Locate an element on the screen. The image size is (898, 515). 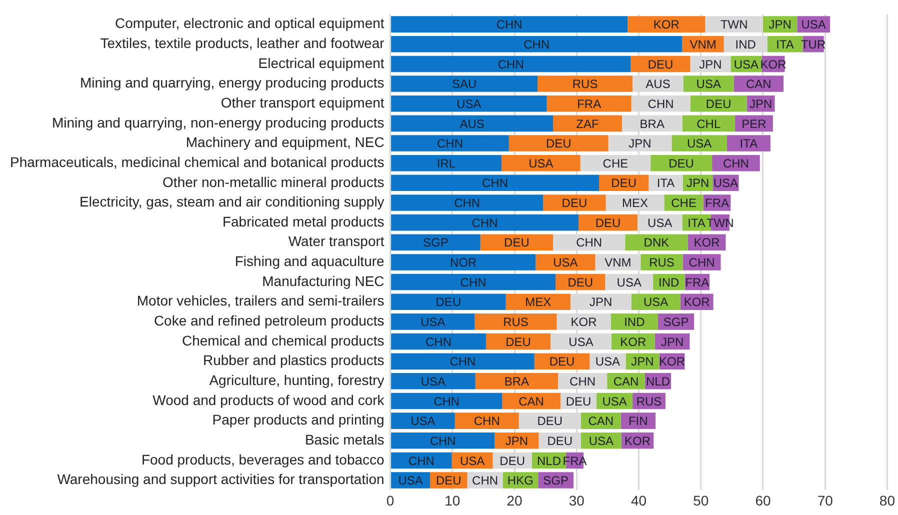
y-tick-label: Fabricated metal products is located at coordinates (303, 221).